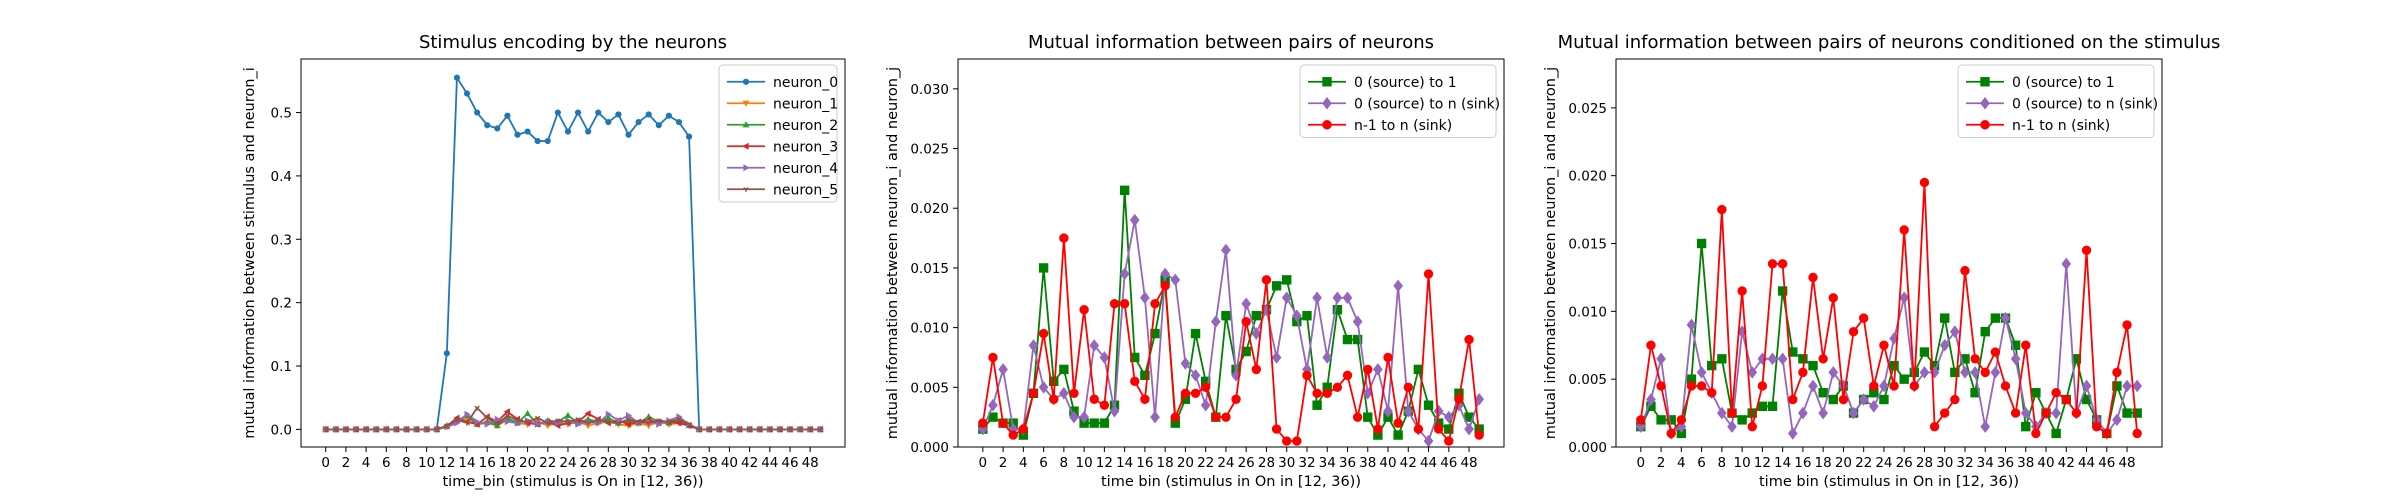  What do you see at coordinates (1587, 245) in the screenshot?
I see `y-tick-label: 0.015` at bounding box center [1587, 245].